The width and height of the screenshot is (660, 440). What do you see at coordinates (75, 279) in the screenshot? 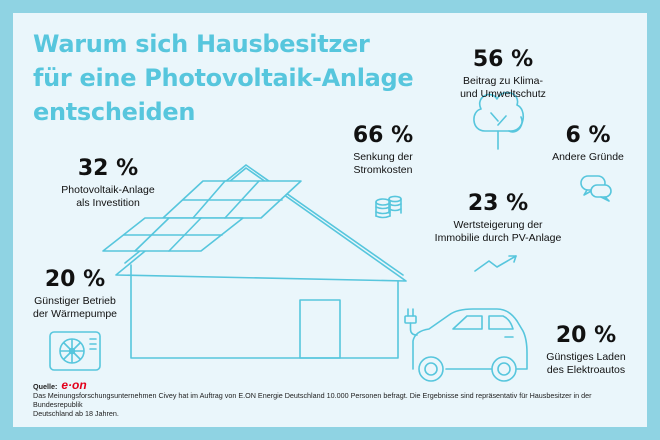
I see `stat-waerme-percent: 20 %` at bounding box center [75, 279].